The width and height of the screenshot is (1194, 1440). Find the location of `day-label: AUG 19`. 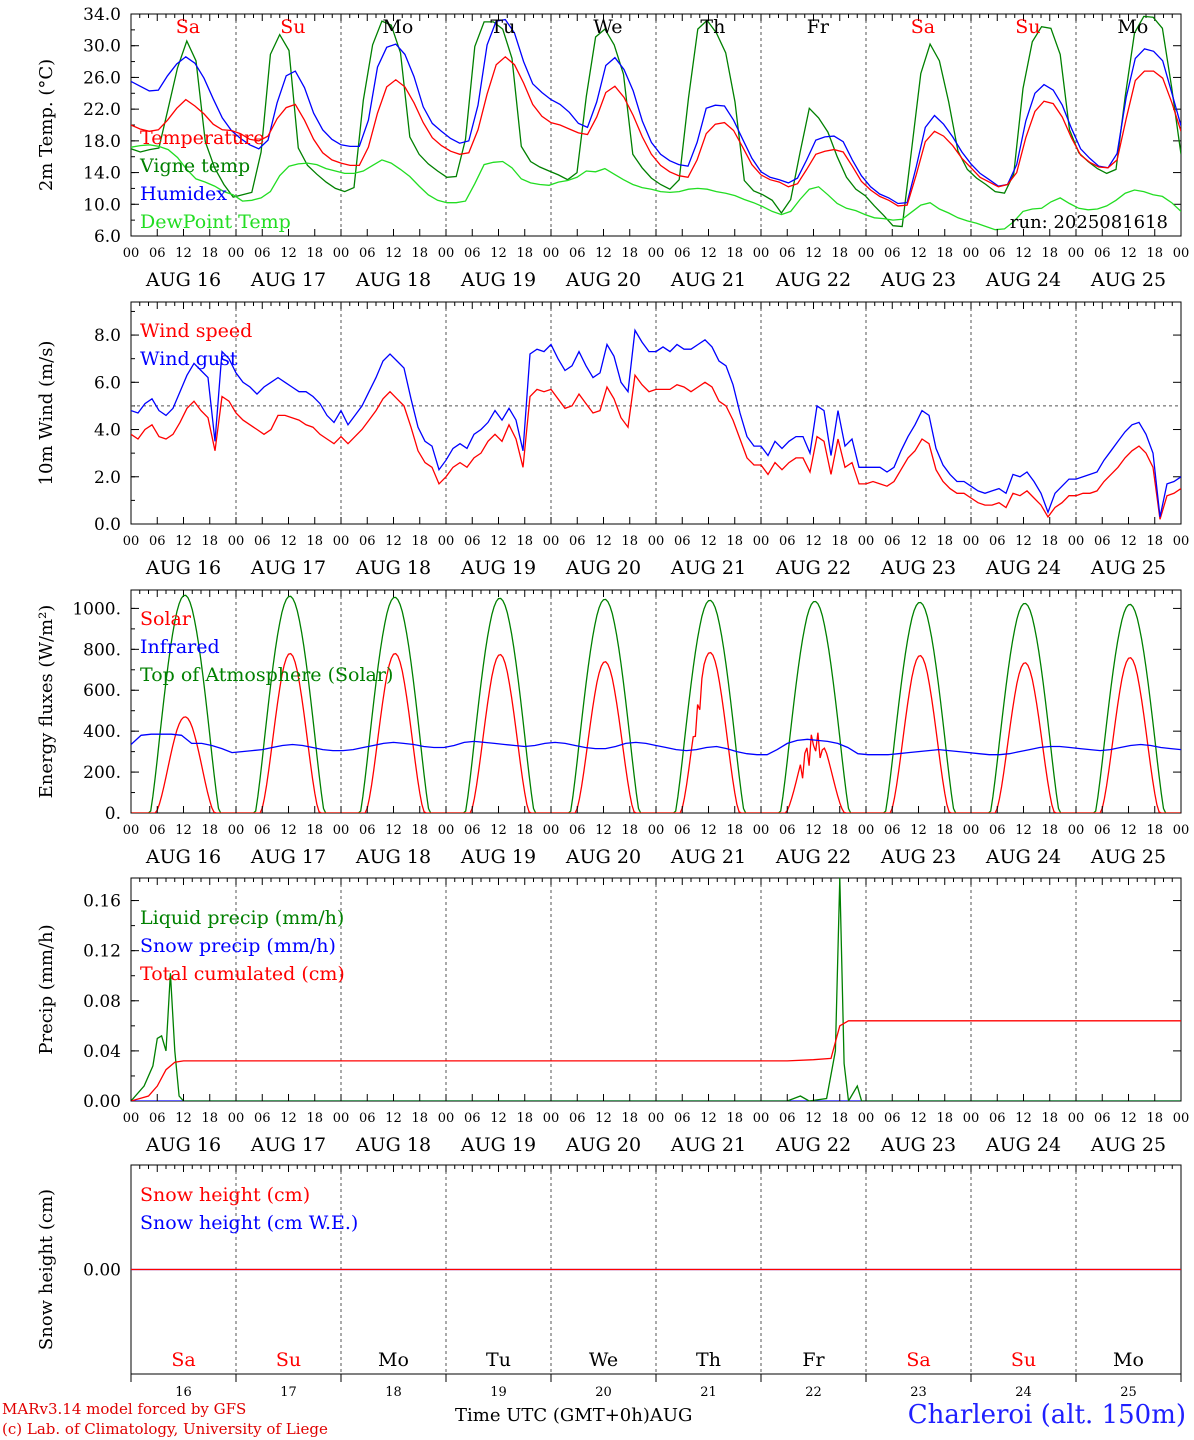

day-label: AUG 19 is located at coordinates (498, 568).